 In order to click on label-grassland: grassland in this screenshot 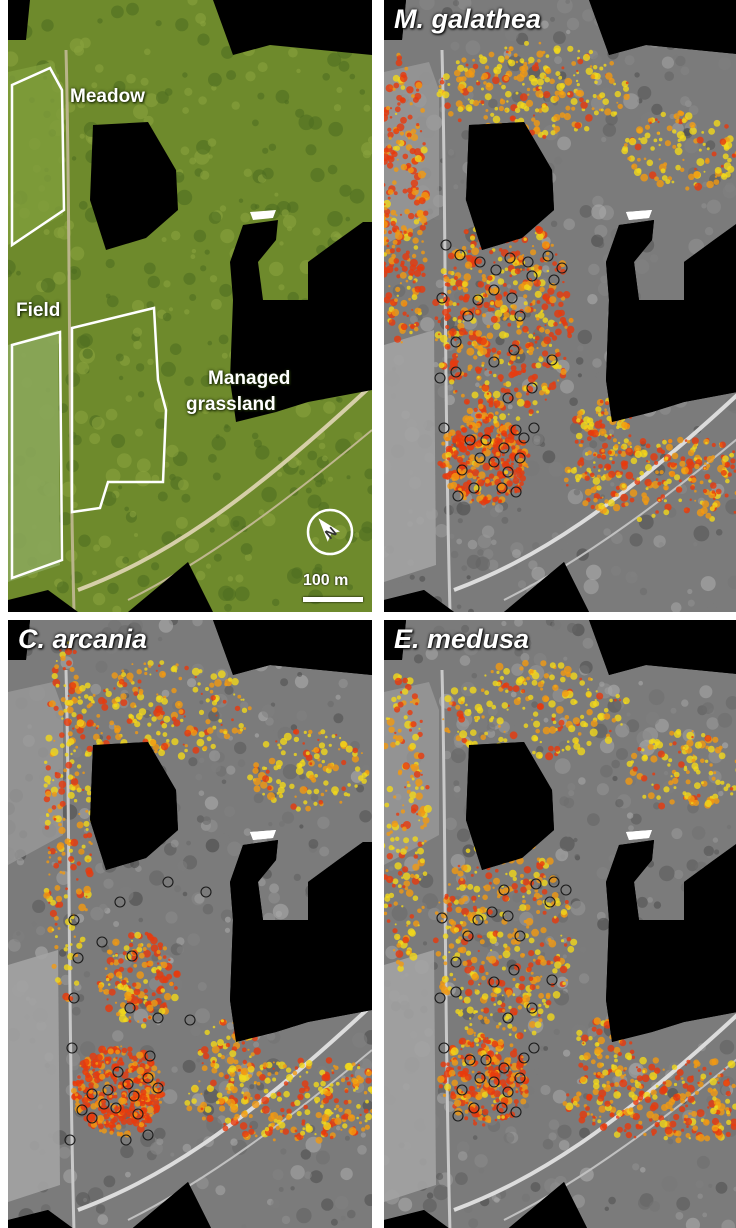, I will do `click(231, 404)`.